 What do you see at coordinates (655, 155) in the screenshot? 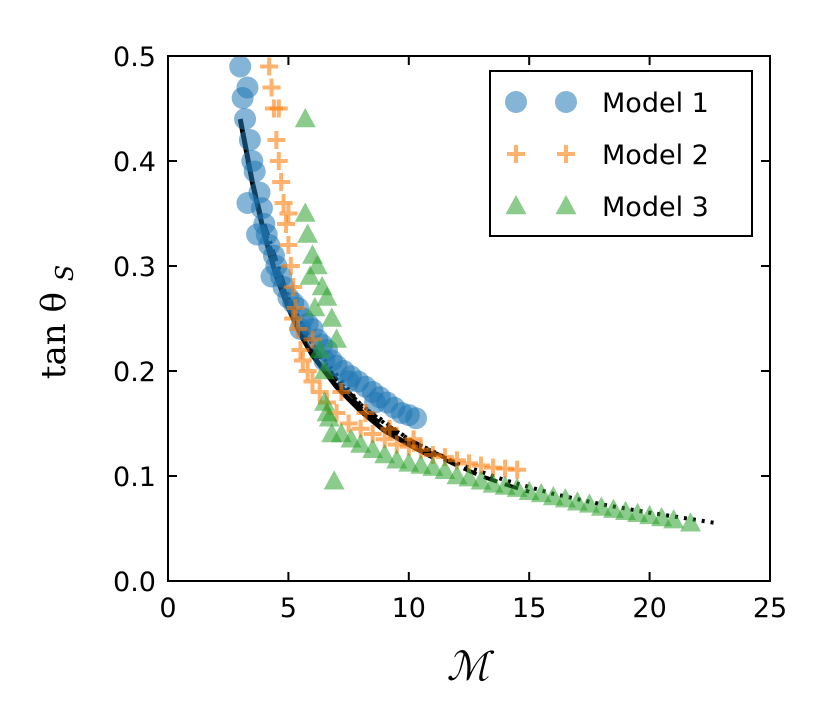
I see `legend-label: Model 2` at bounding box center [655, 155].